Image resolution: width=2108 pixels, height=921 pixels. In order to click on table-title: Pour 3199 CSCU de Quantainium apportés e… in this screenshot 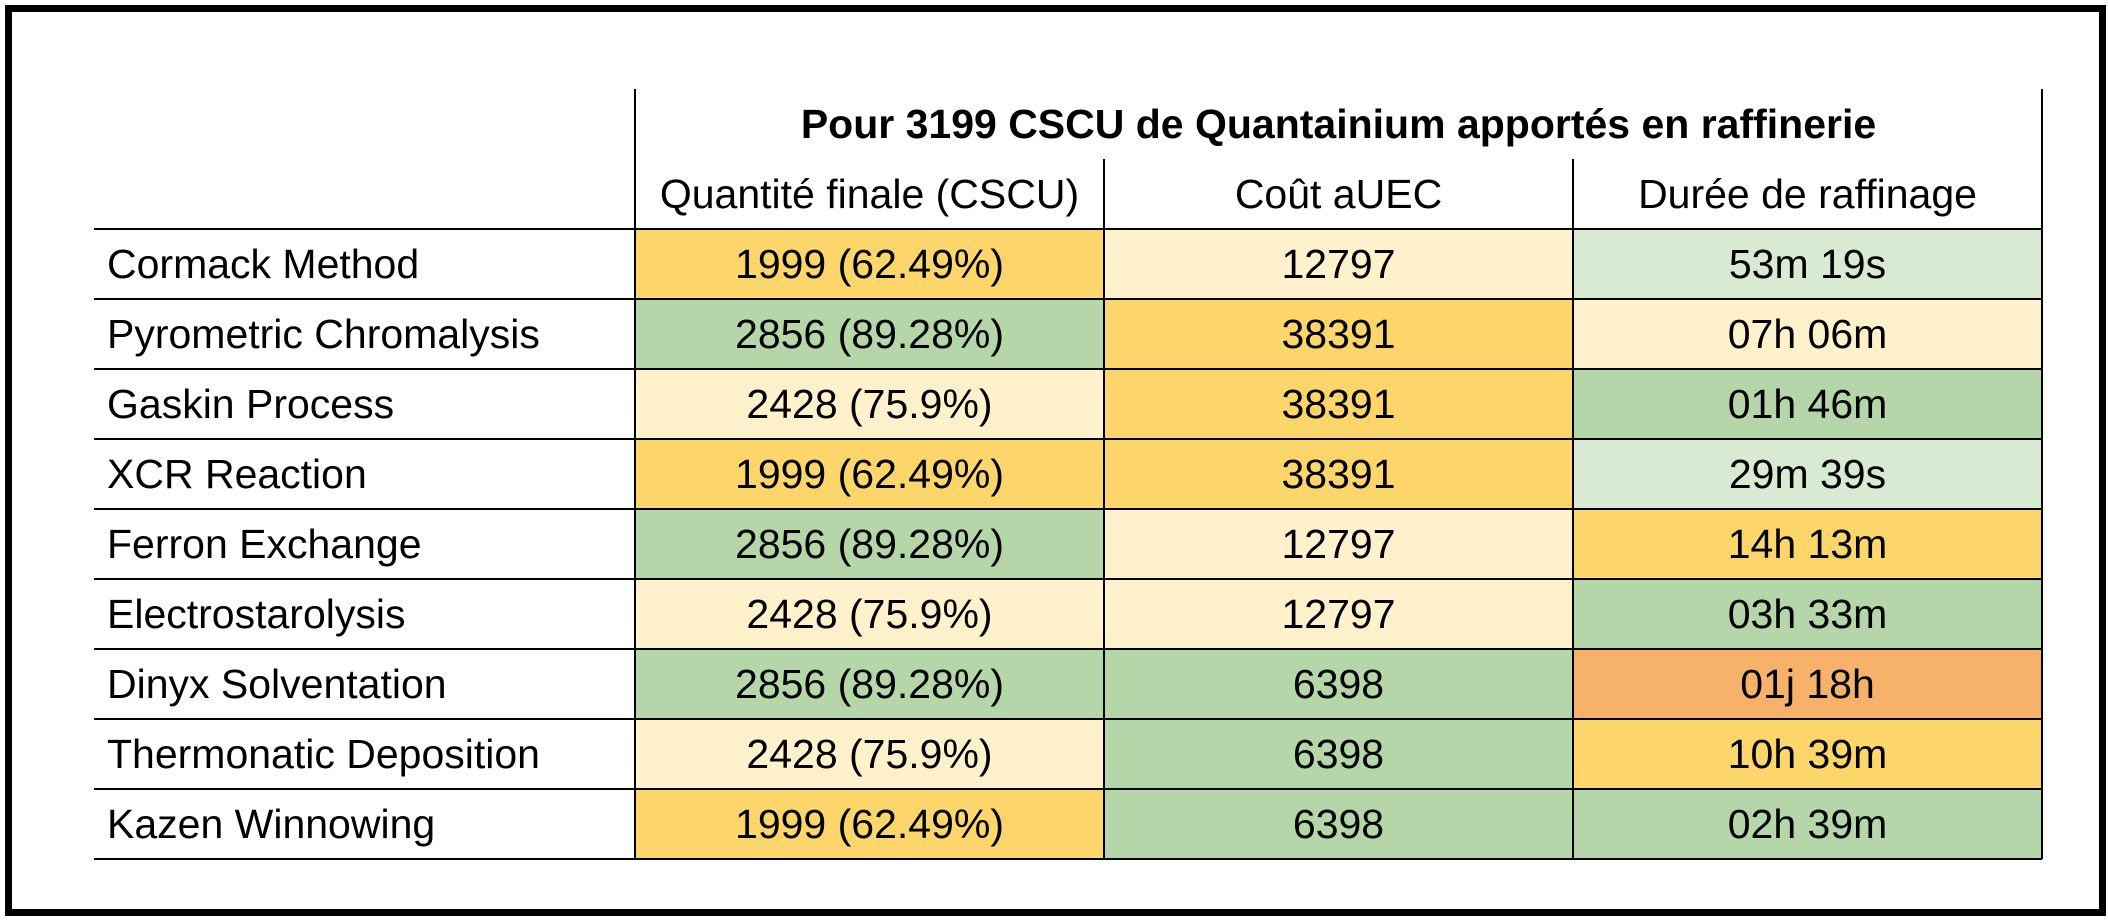, I will do `click(1338, 123)`.